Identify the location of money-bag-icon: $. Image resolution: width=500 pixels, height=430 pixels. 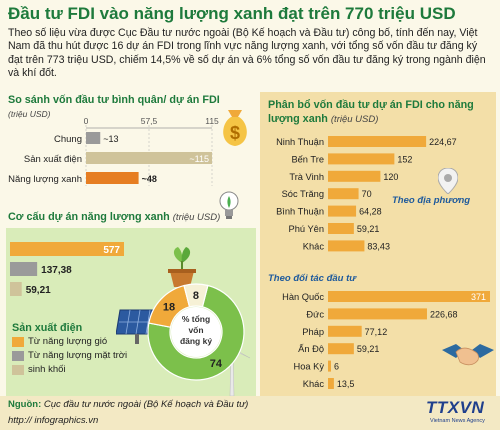
(235, 128).